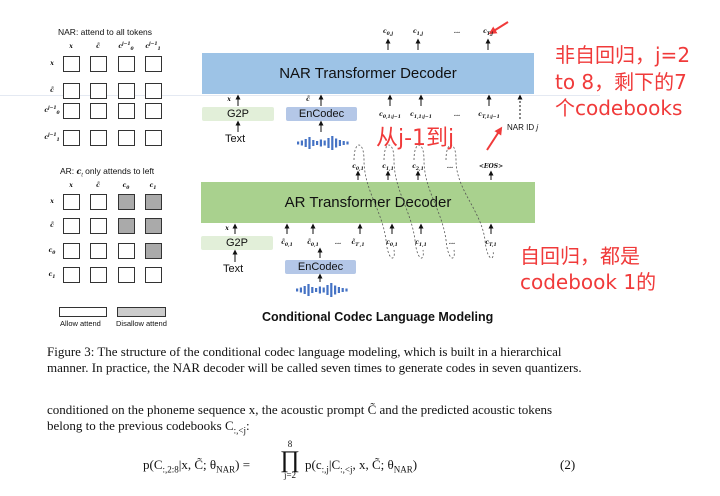 Image resolution: width=720 pixels, height=496 pixels. I want to click on nar-matrix-col-label: c̃, so click(98, 47).